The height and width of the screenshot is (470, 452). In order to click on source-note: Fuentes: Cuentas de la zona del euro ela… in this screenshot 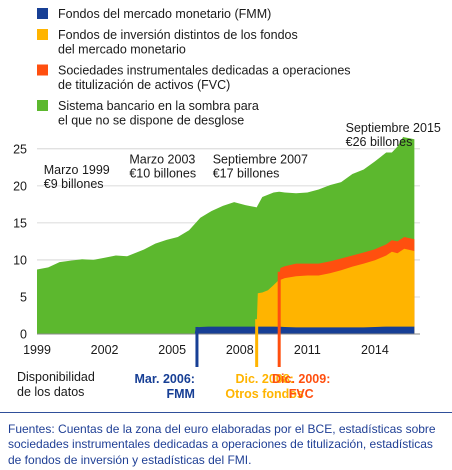, I will do `click(226, 441)`.